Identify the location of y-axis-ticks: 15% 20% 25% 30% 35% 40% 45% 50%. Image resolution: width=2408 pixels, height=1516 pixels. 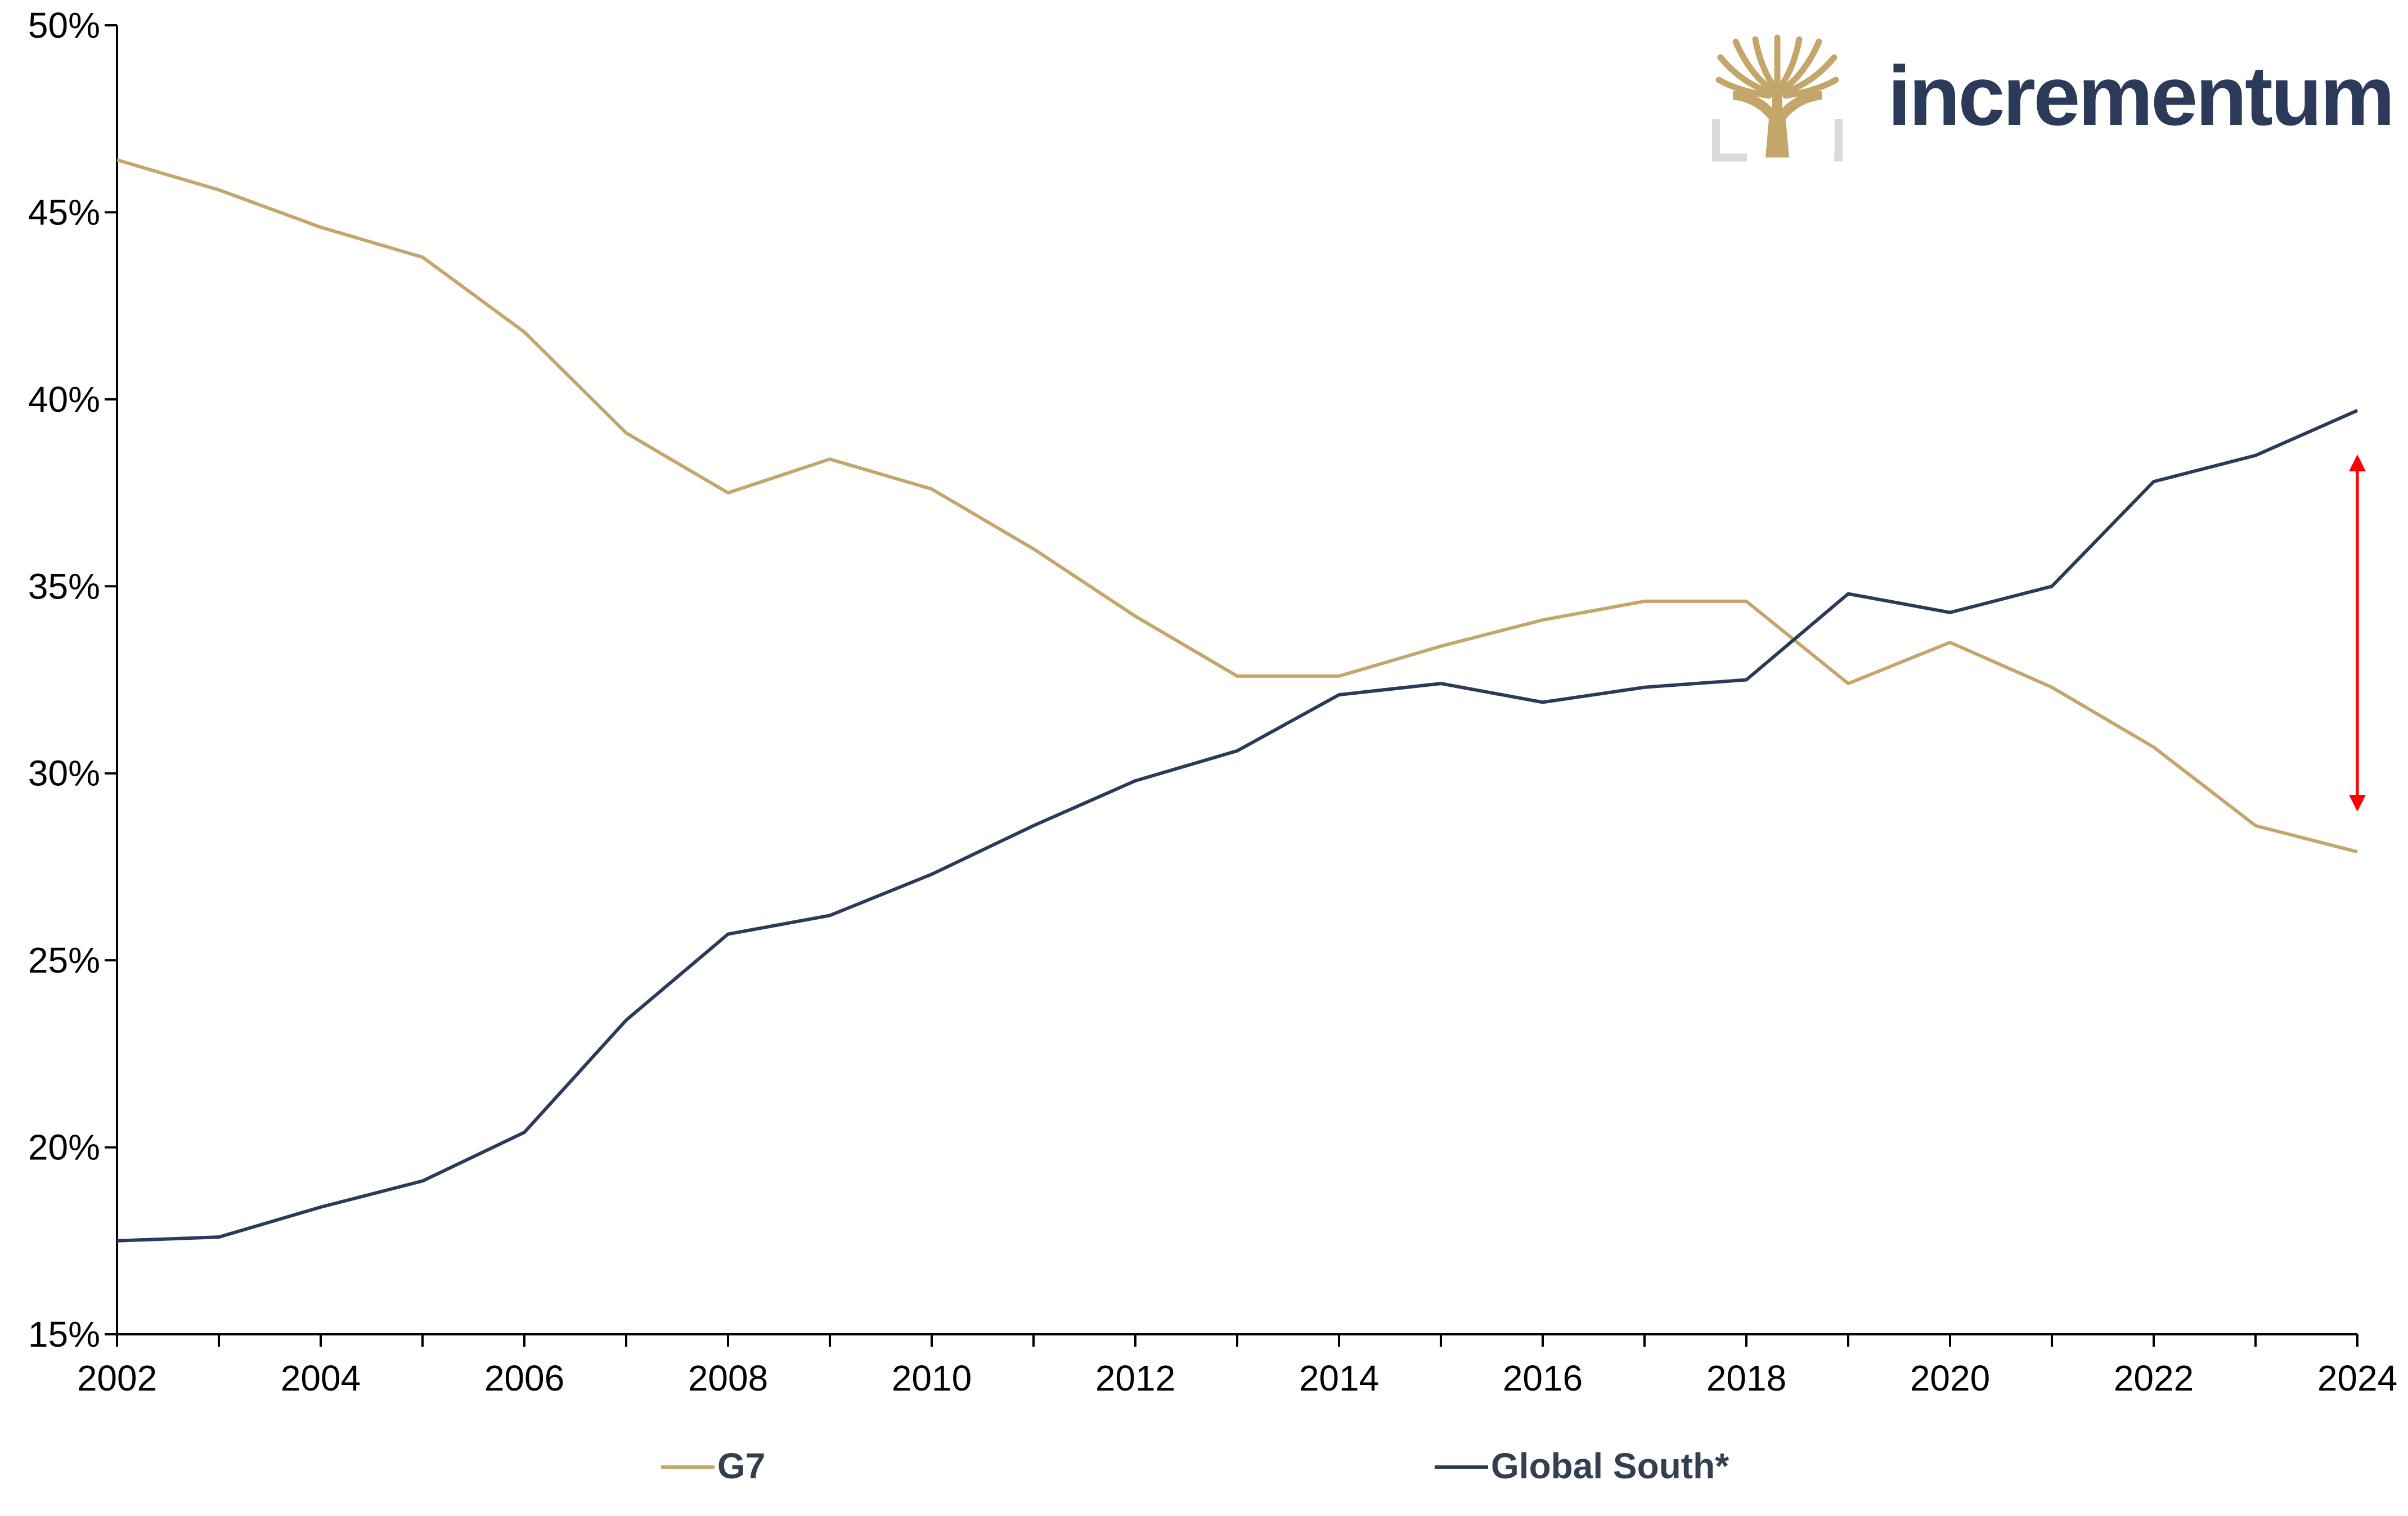
(72, 680).